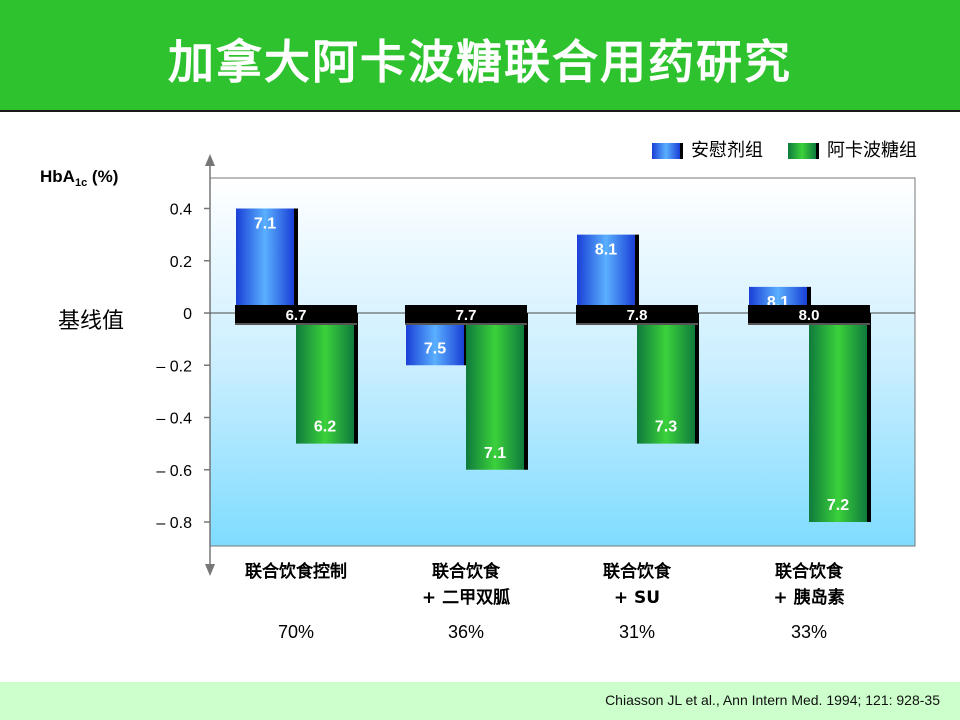 The height and width of the screenshot is (720, 960). What do you see at coordinates (495, 453) in the screenshot?
I see `bar-value-label-acarbose: 7.1` at bounding box center [495, 453].